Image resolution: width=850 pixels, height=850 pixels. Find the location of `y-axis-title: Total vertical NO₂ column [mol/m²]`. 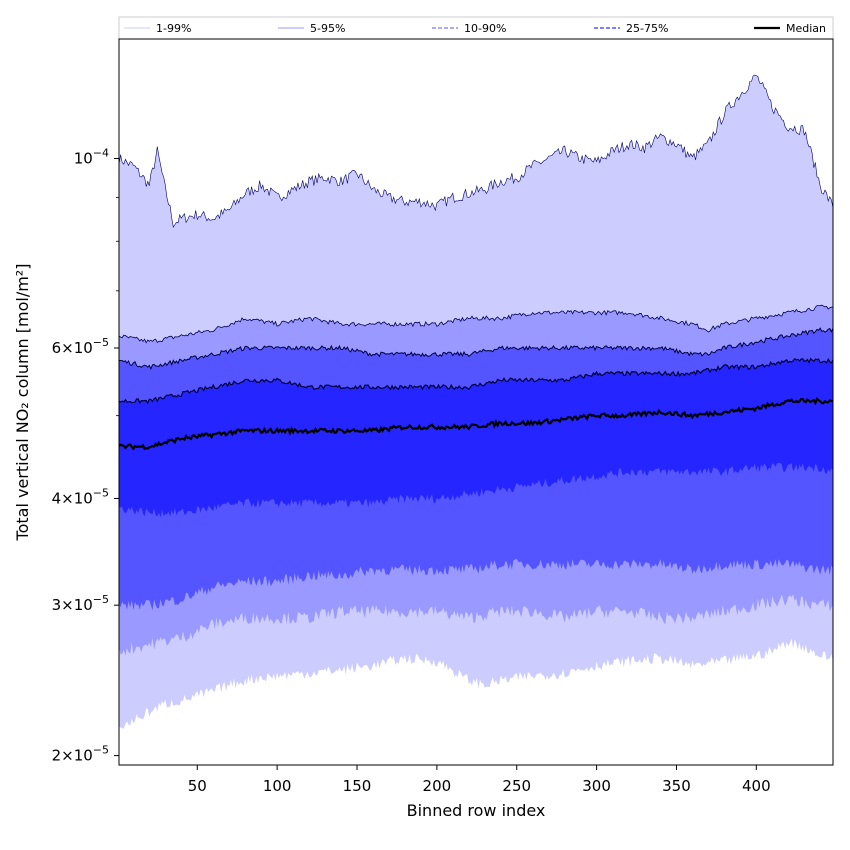

y-axis-title: Total vertical NO₂ column [mol/m²] is located at coordinates (22, 403).